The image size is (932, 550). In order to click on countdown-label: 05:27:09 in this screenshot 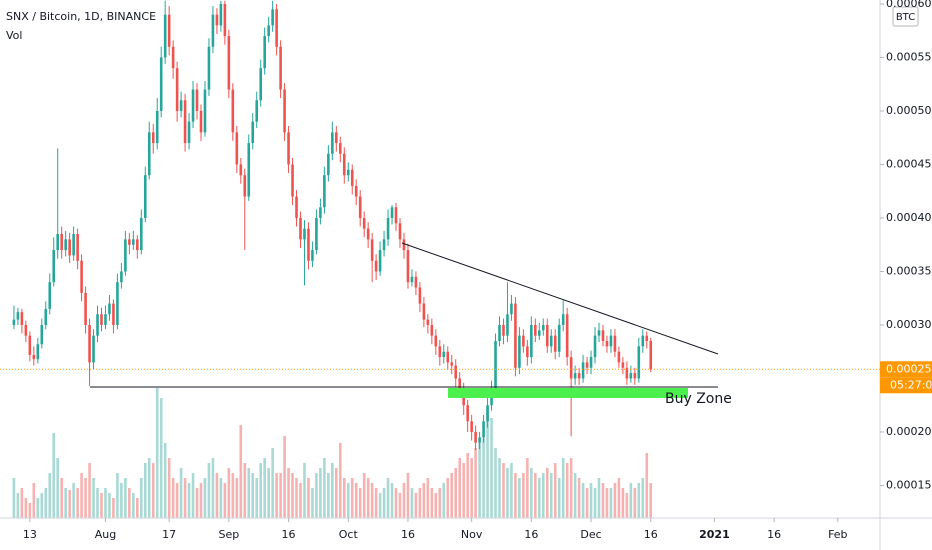, I will do `click(911, 384)`.